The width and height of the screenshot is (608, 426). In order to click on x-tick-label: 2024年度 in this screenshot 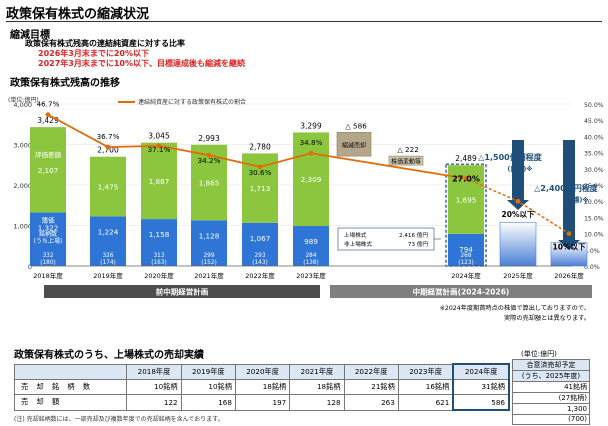, I will do `click(466, 275)`.